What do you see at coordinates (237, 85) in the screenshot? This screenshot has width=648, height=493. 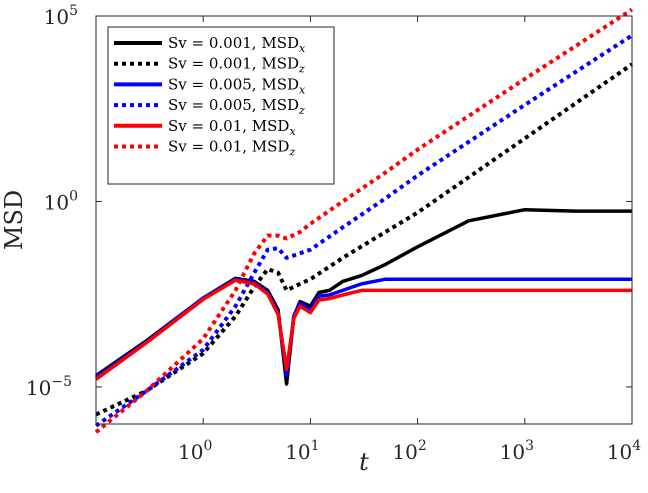 I see `legend-label-2: Sv = 0.005, MSDx` at bounding box center [237, 85].